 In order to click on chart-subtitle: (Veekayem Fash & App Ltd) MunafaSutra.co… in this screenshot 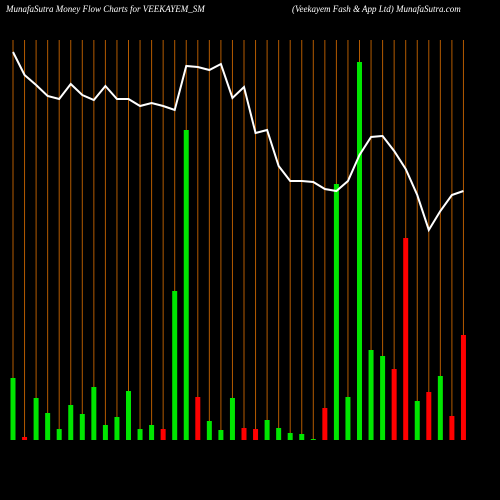, I will do `click(376, 9)`.